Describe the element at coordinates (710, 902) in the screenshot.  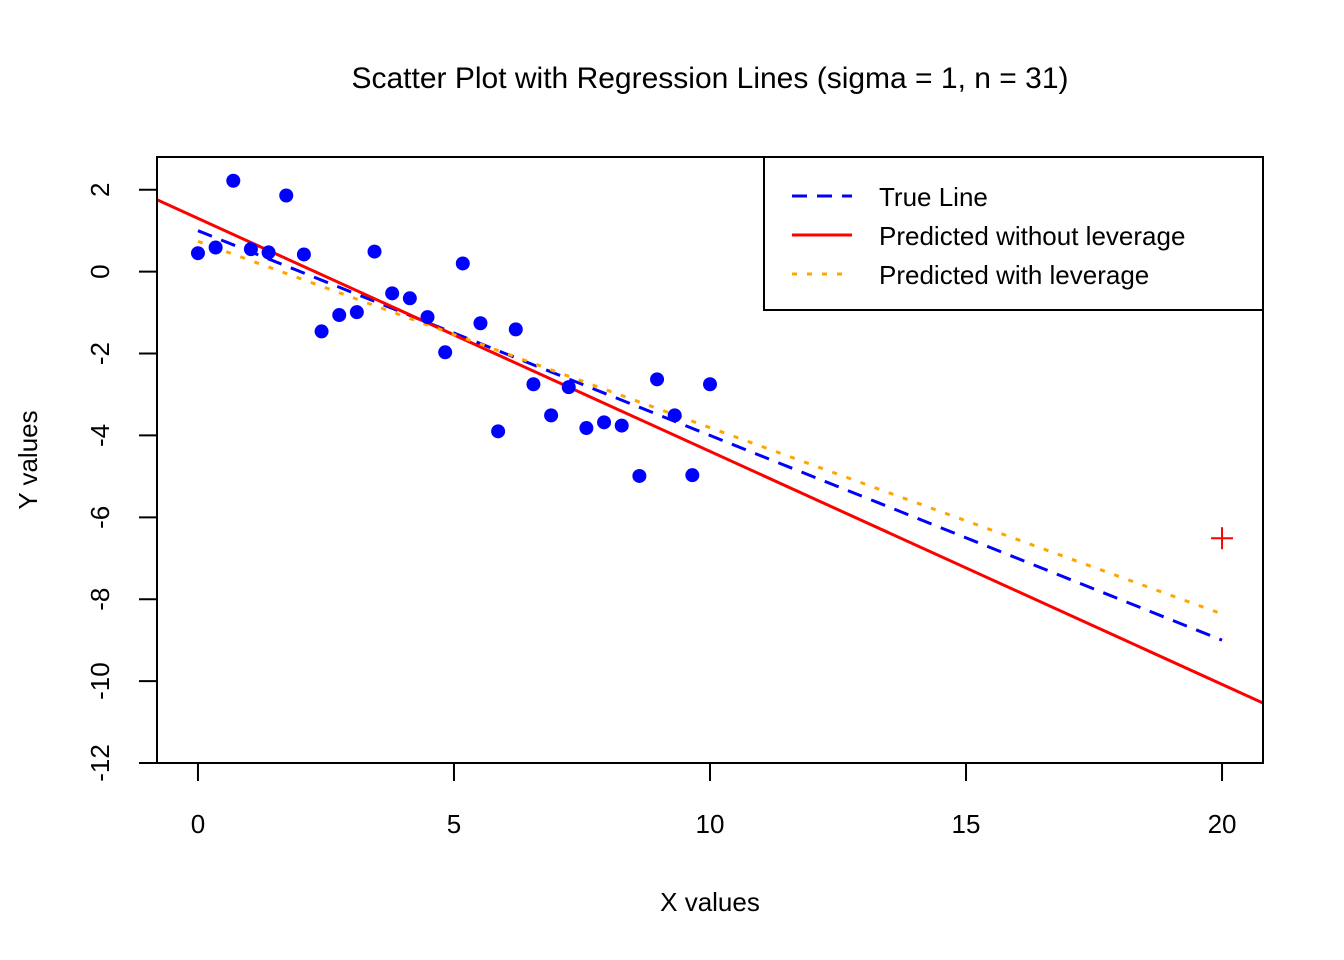
I see `x-axis-label: X values` at that location.